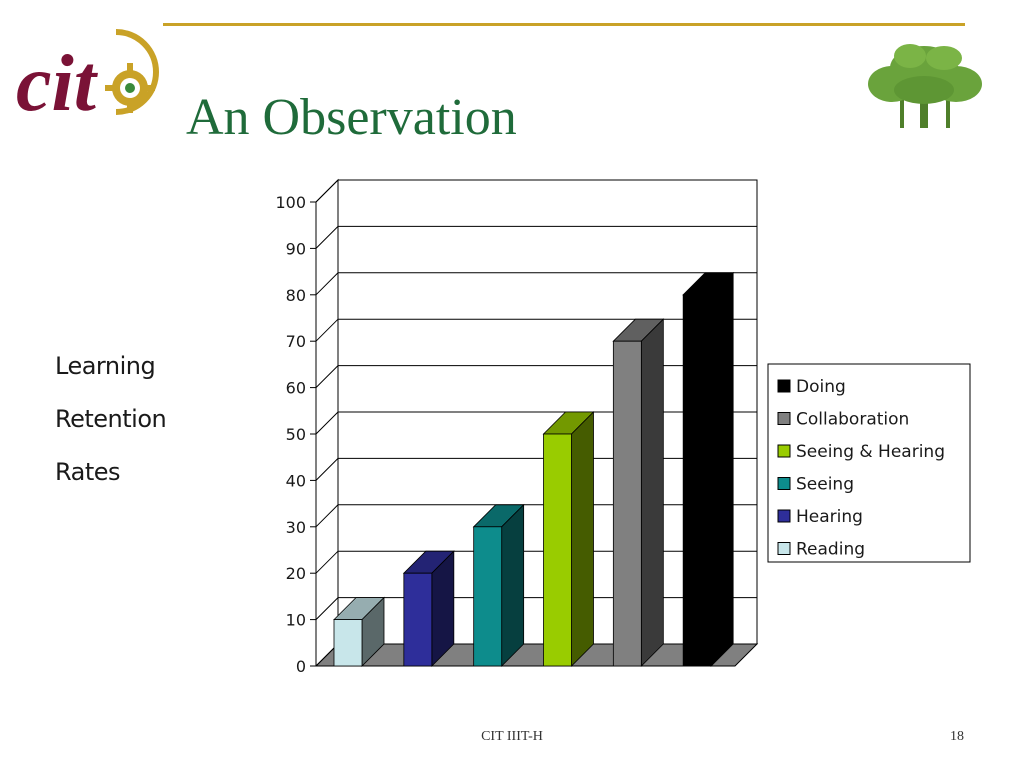 Image resolution: width=1024 pixels, height=768 pixels. Describe the element at coordinates (296, 573) in the screenshot. I see `y-tick-label: 20` at that location.